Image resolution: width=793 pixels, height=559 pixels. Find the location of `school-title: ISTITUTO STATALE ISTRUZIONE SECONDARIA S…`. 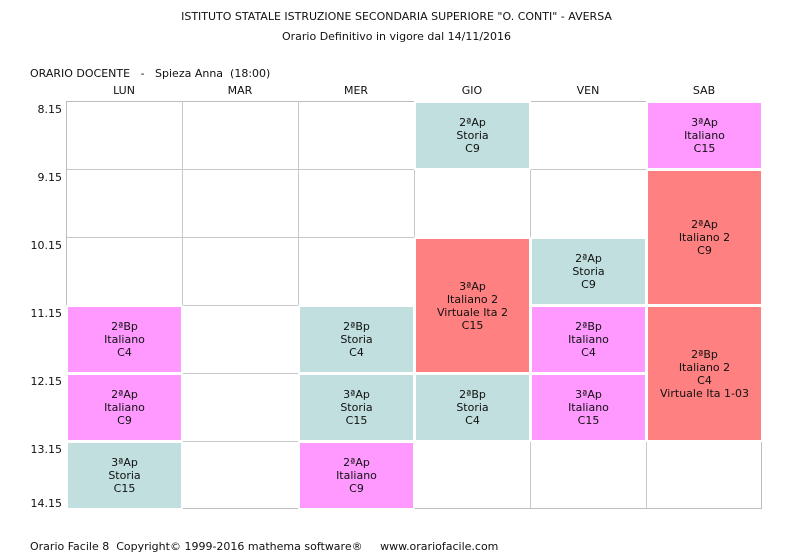

school-title: ISTITUTO STATALE ISTRUZIONE SECONDARIA S… is located at coordinates (396, 16).